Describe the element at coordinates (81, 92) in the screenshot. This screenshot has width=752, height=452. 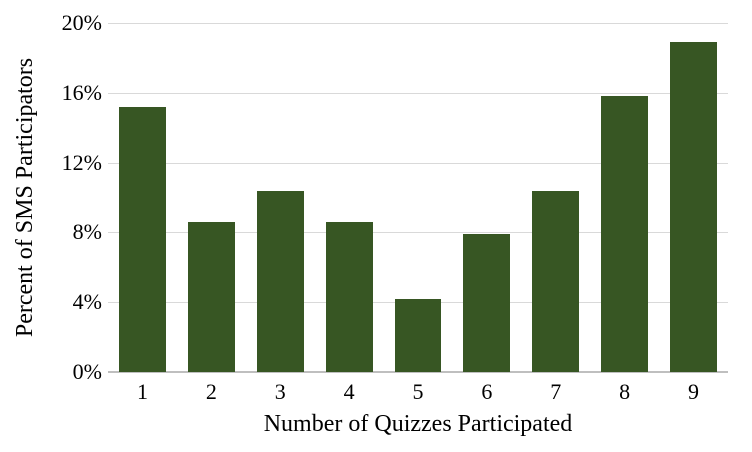
I see `y-tick-label: 16%` at that location.